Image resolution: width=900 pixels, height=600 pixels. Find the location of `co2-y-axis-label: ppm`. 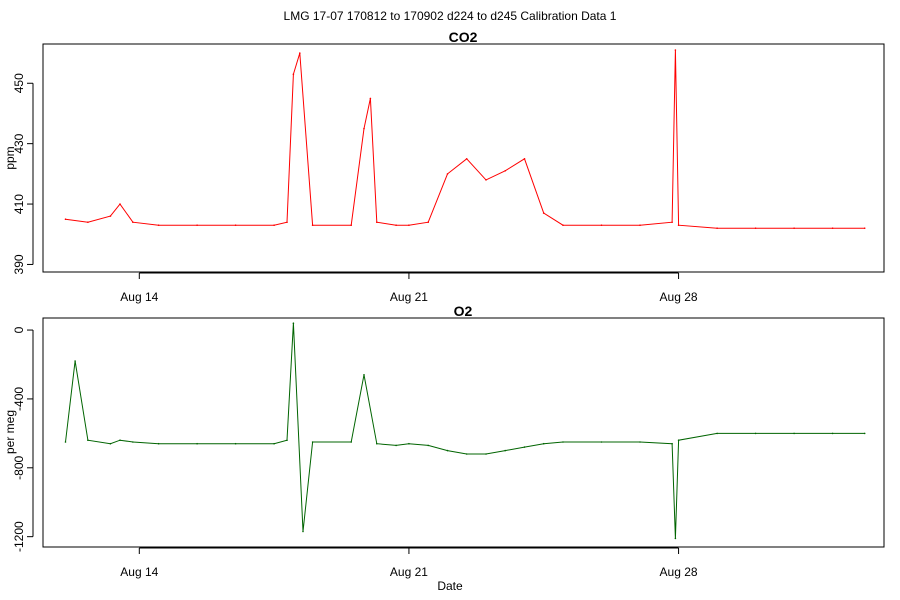

co2-y-axis-label: ppm is located at coordinates (10, 157).